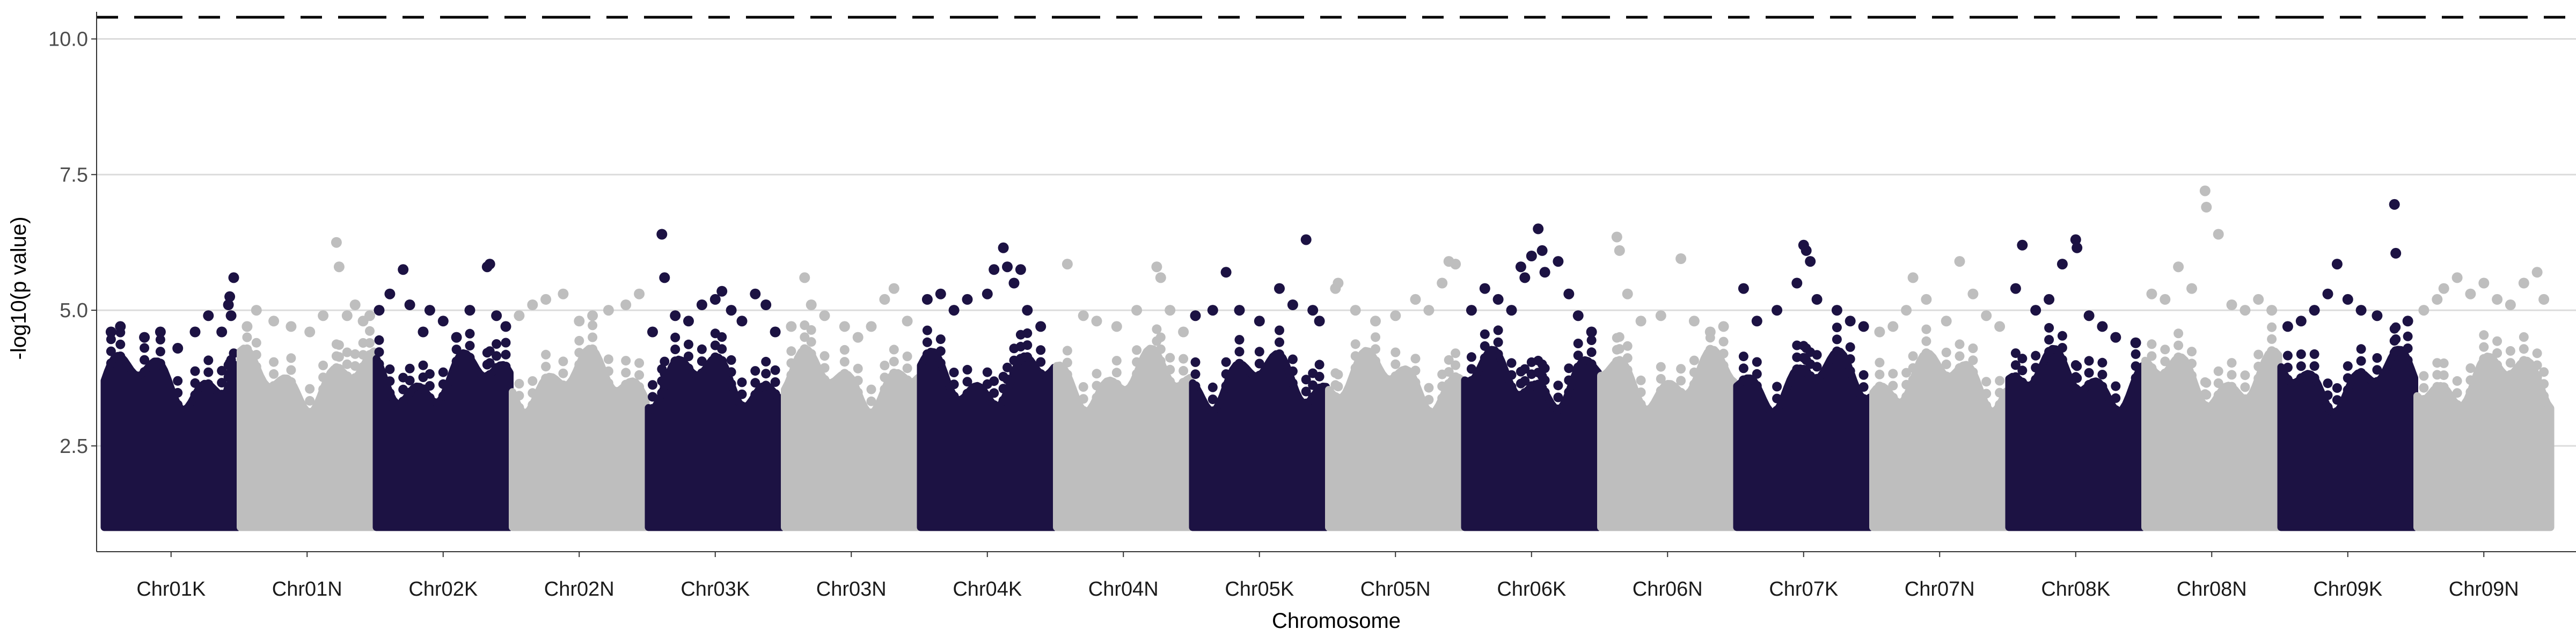 Image resolution: width=2576 pixels, height=644 pixels. What do you see at coordinates (307, 589) in the screenshot?
I see `x-tick-label: Chr01N` at bounding box center [307, 589].